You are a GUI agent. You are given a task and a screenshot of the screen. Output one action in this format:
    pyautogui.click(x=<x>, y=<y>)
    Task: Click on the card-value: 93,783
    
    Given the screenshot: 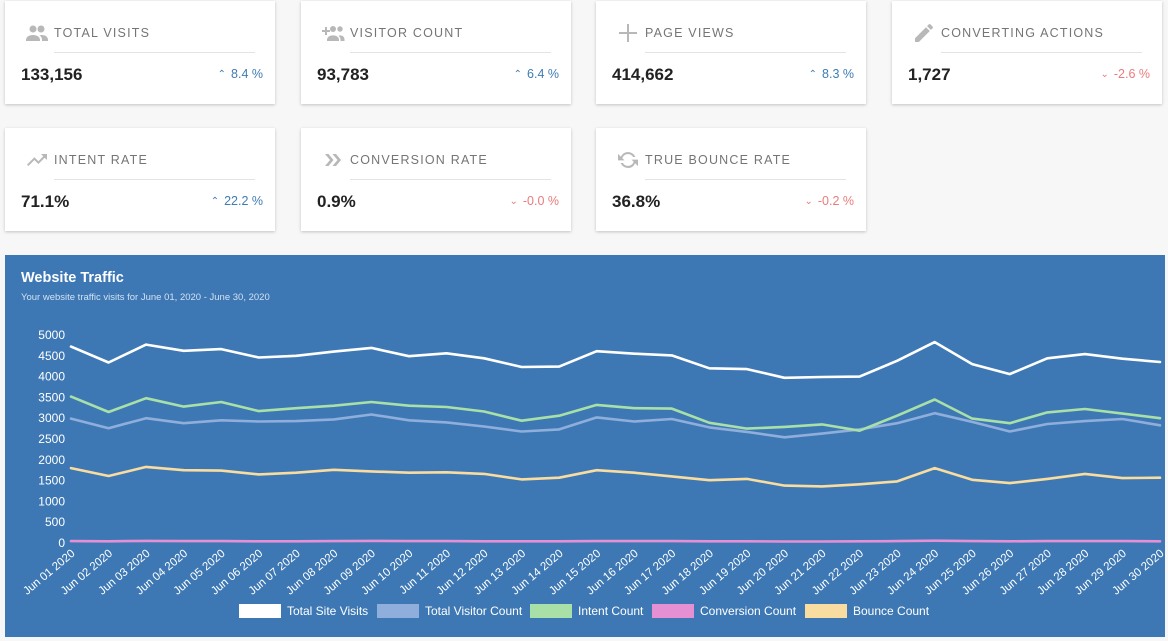 What is the action you would take?
    pyautogui.click(x=343, y=74)
    